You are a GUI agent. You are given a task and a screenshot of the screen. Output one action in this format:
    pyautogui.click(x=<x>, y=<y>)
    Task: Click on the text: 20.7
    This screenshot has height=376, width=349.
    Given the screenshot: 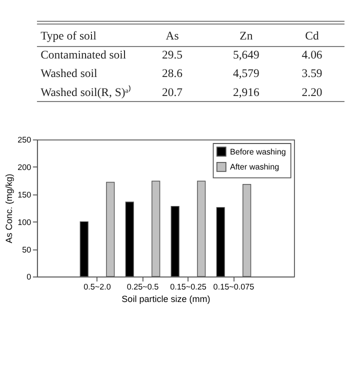 What is the action you would take?
    pyautogui.click(x=172, y=93)
    